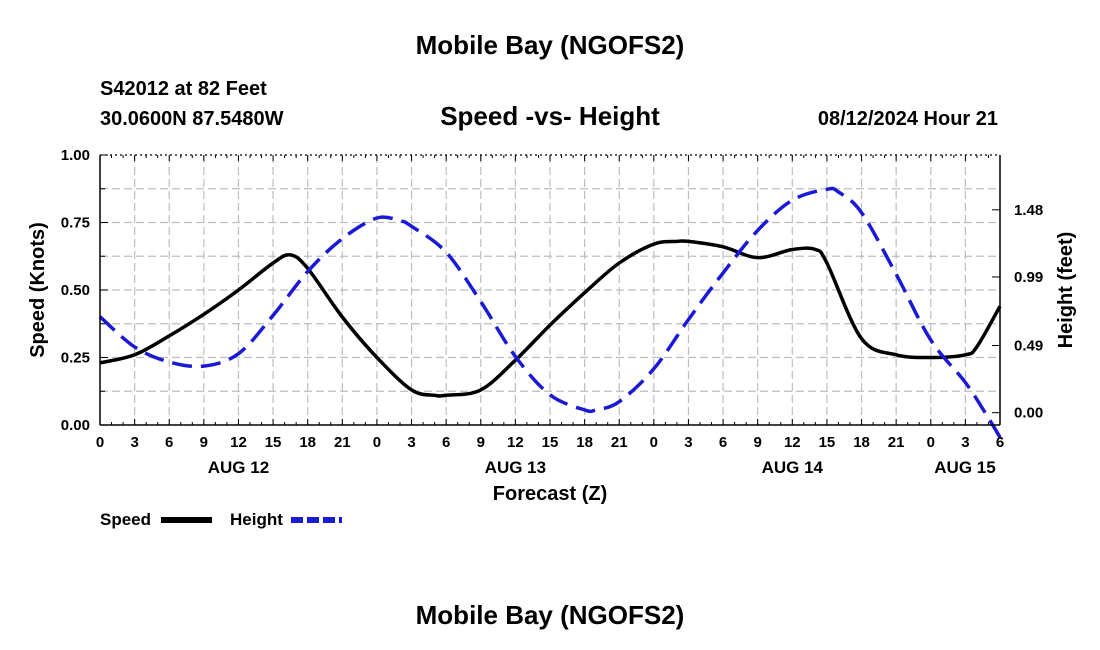 Image resolution: width=1100 pixels, height=650 pixels. Describe the element at coordinates (1028, 413) in the screenshot. I see `y2-tick-label: 0.00` at that location.